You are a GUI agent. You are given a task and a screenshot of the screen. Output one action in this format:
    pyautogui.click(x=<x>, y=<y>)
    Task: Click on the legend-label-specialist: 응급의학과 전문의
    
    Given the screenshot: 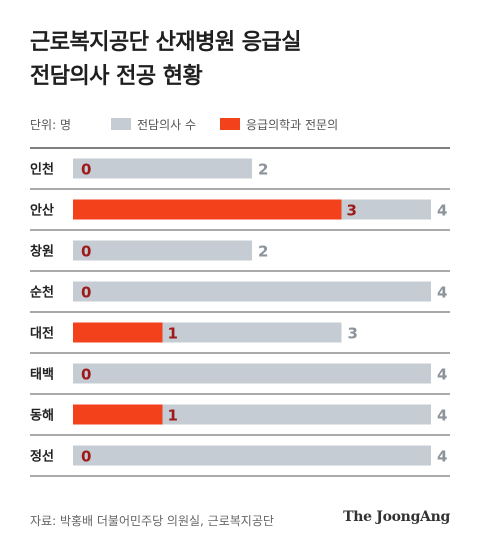 What is the action you would take?
    pyautogui.click(x=292, y=124)
    